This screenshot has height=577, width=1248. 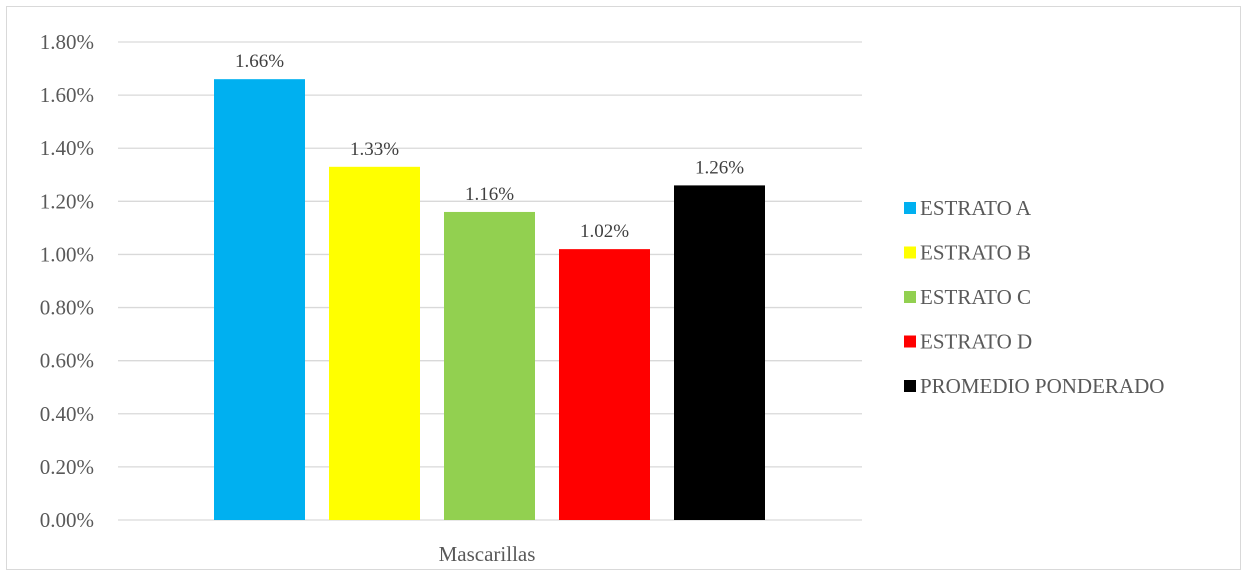 I want to click on legend-label: PROMEDIO PONDERADO, so click(x=1042, y=386).